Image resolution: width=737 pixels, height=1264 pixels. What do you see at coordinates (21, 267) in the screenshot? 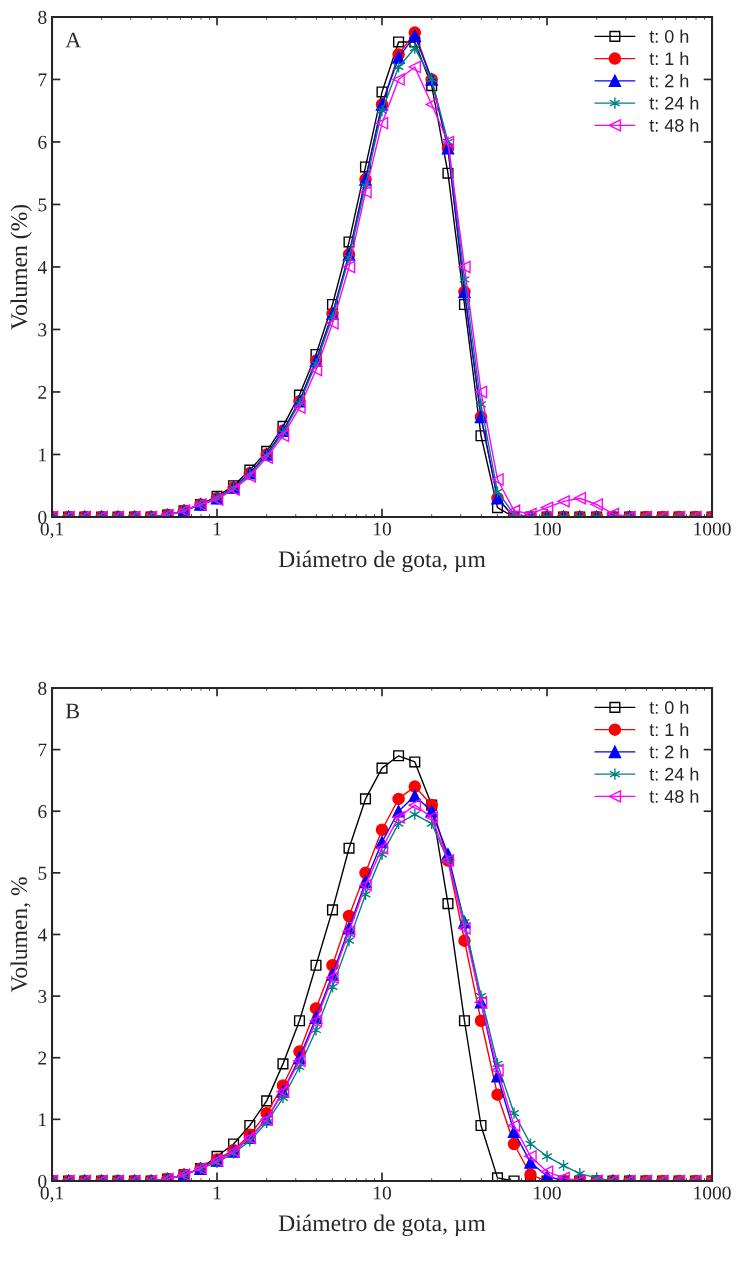
I see `y-axis-title: Volumen (%)` at bounding box center [21, 267].